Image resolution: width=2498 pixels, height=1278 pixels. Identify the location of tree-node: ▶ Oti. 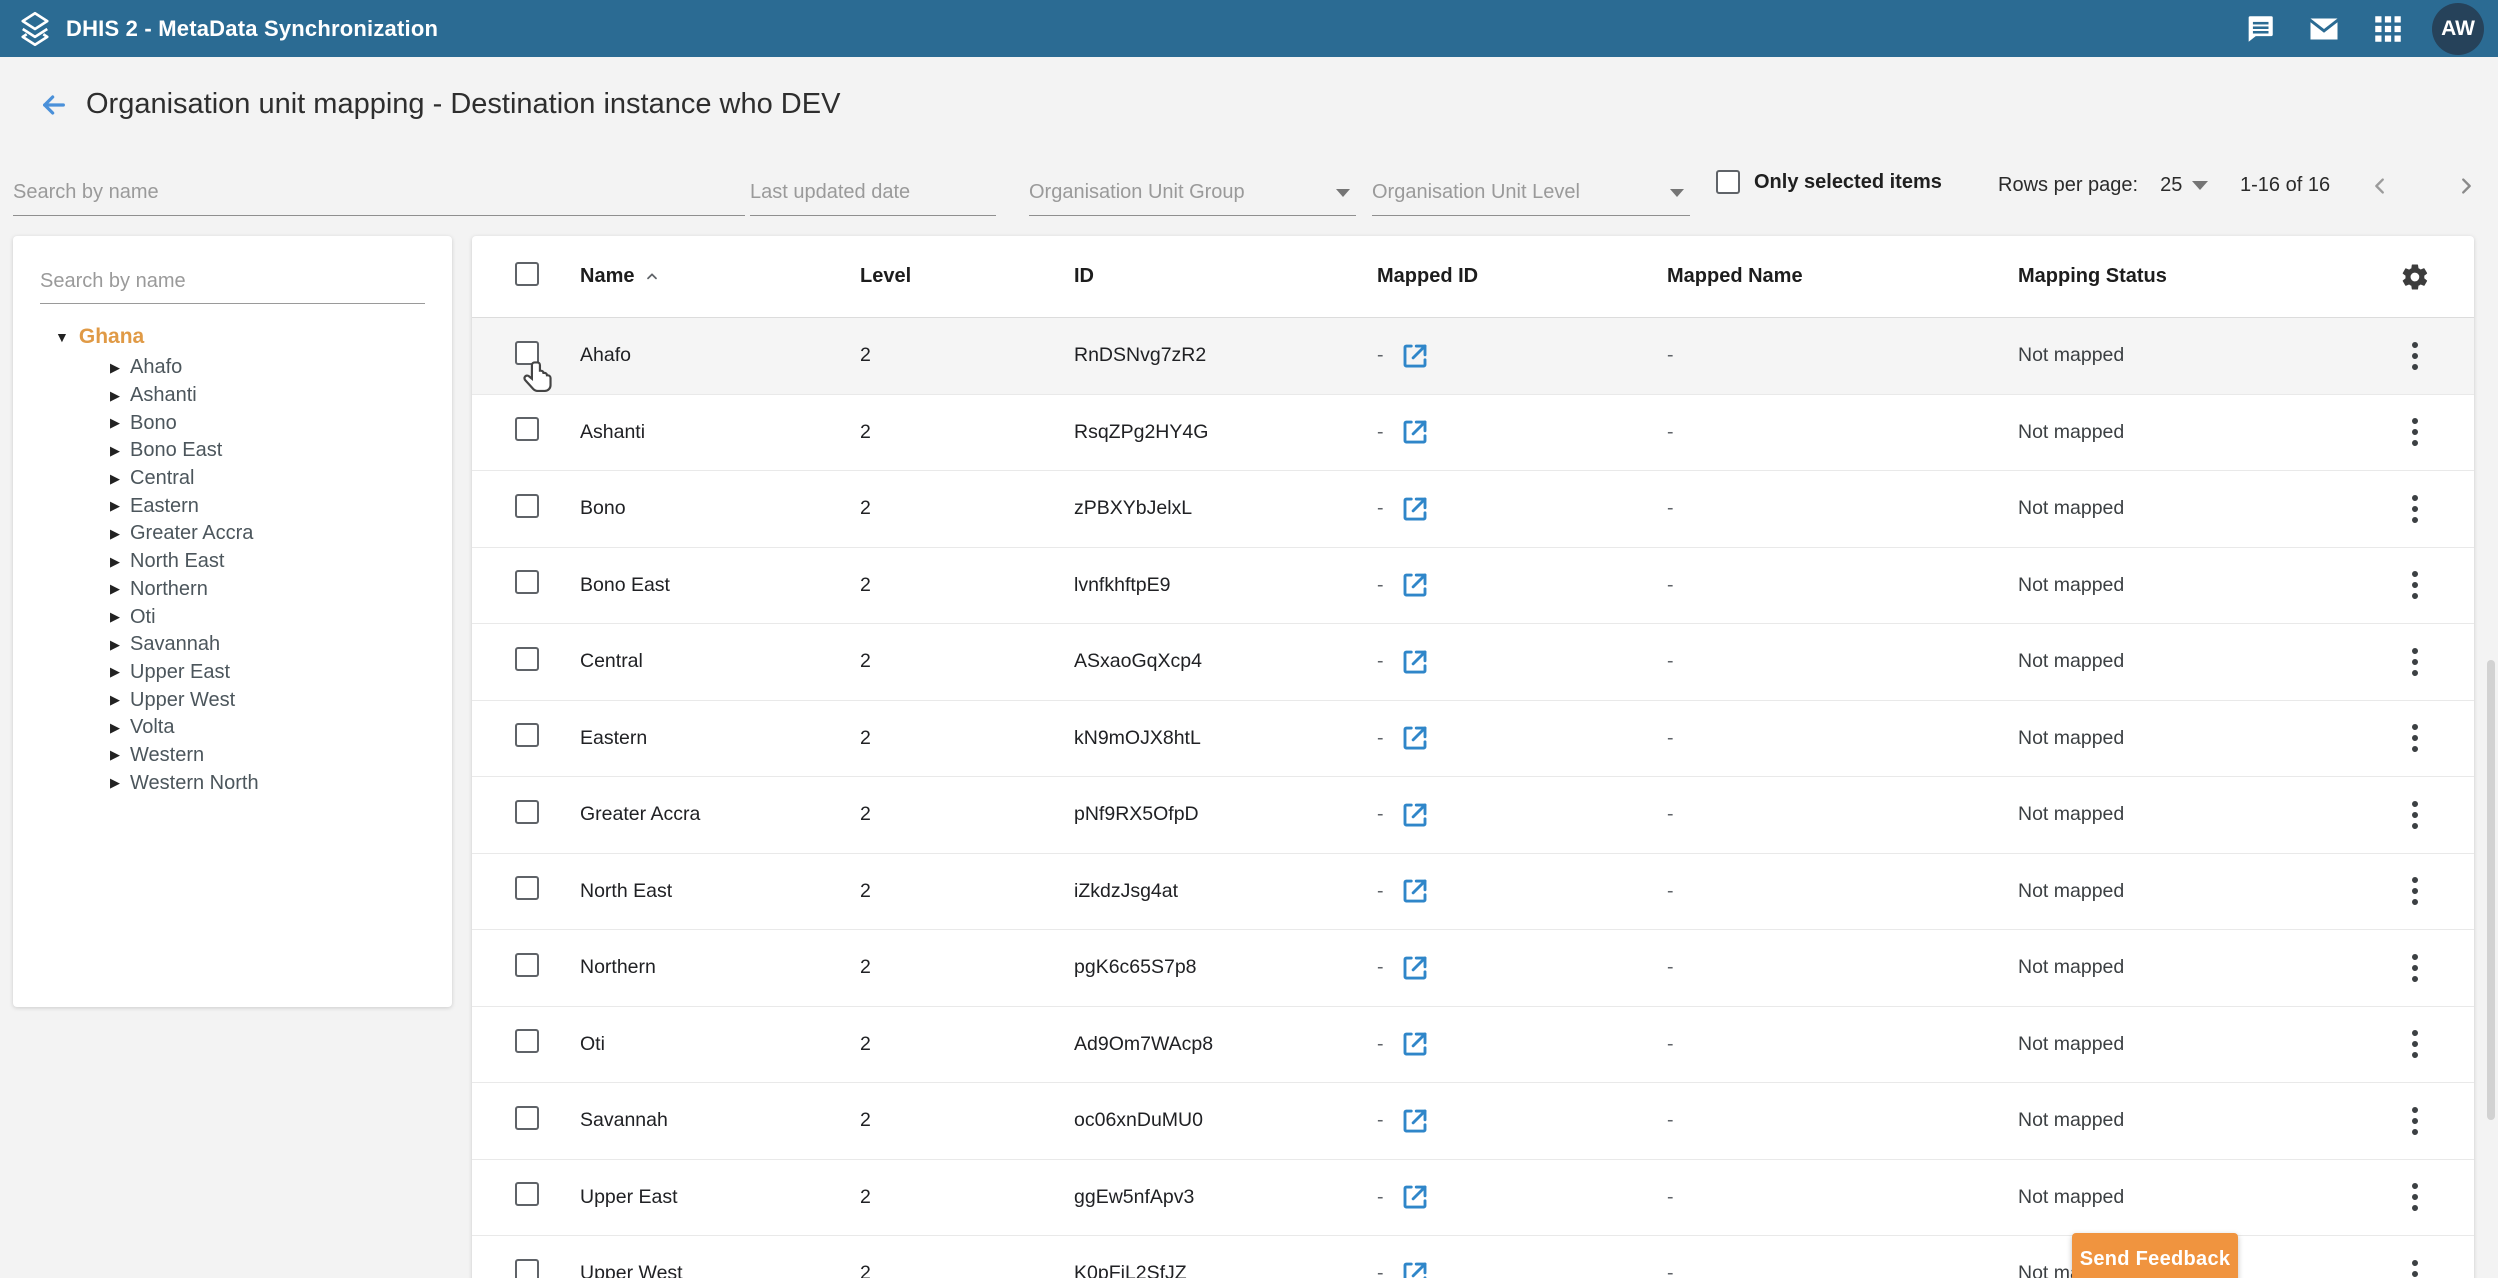
(232, 617).